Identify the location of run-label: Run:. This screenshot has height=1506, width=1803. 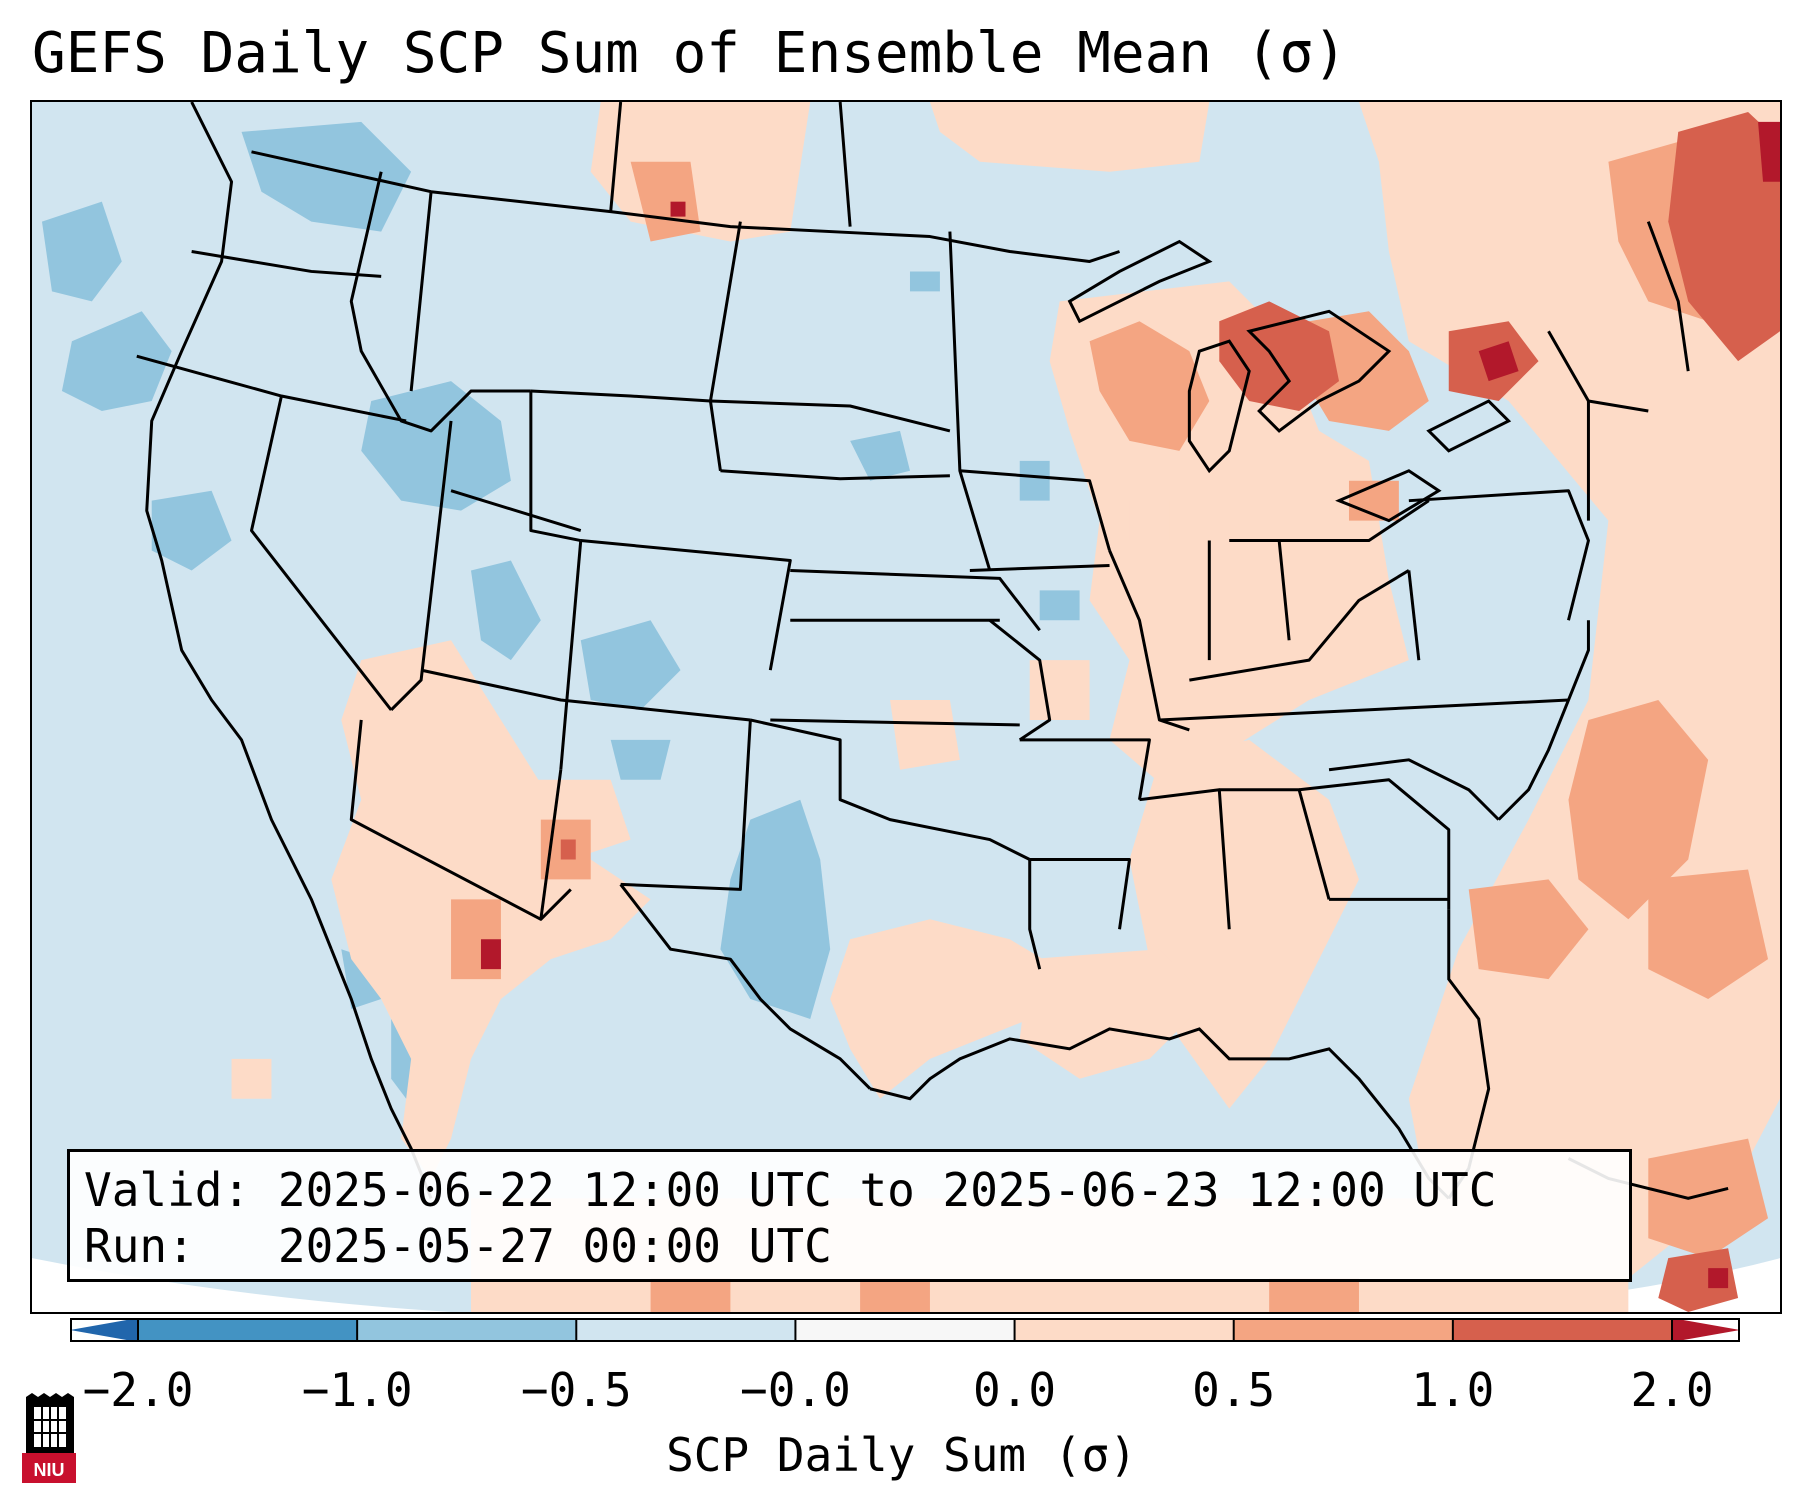
(139, 1246).